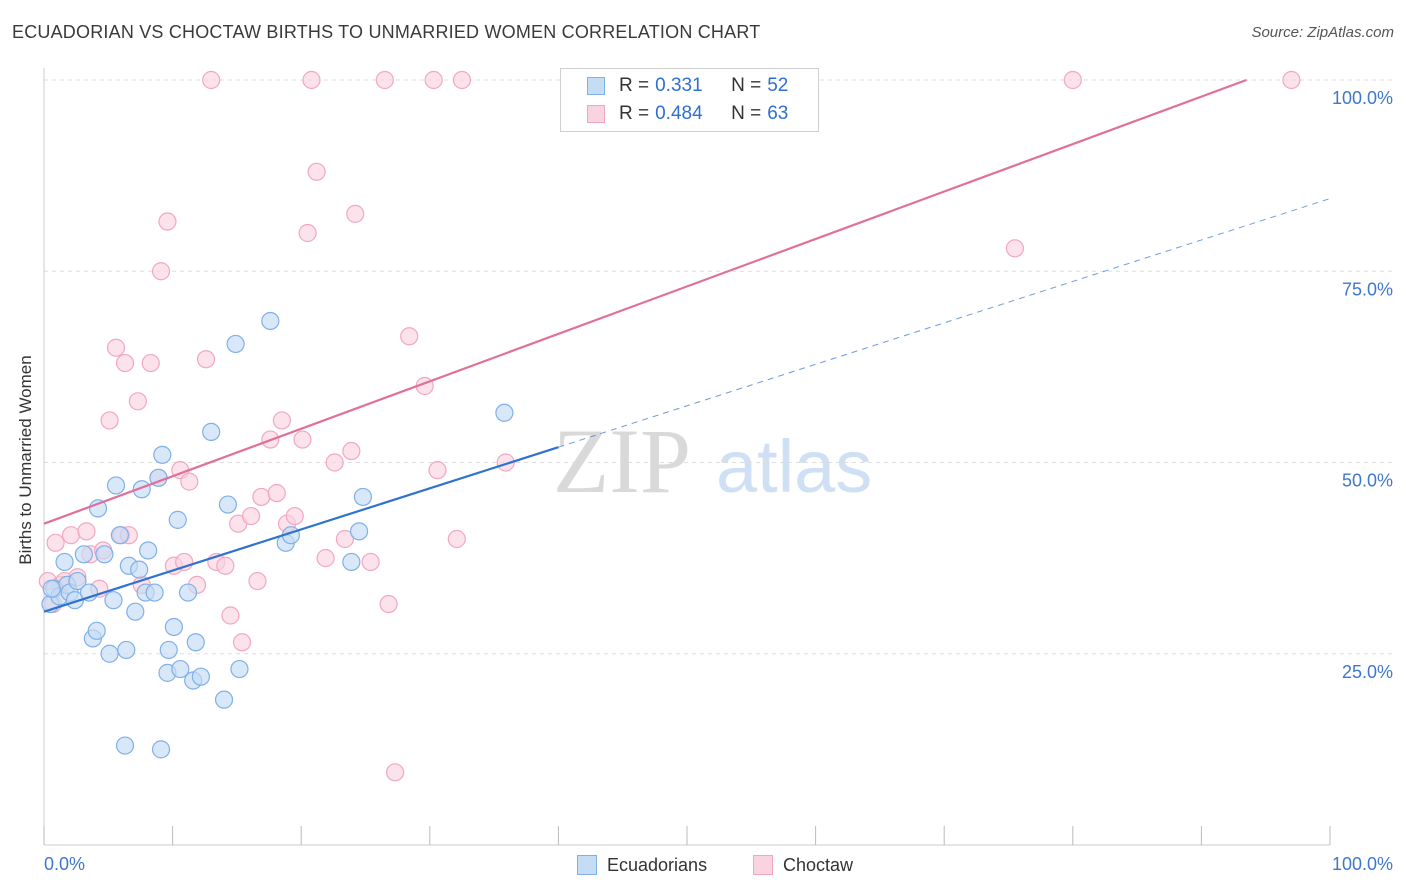  I want to click on y-tick-label: 50.0%, so click(1367, 481).